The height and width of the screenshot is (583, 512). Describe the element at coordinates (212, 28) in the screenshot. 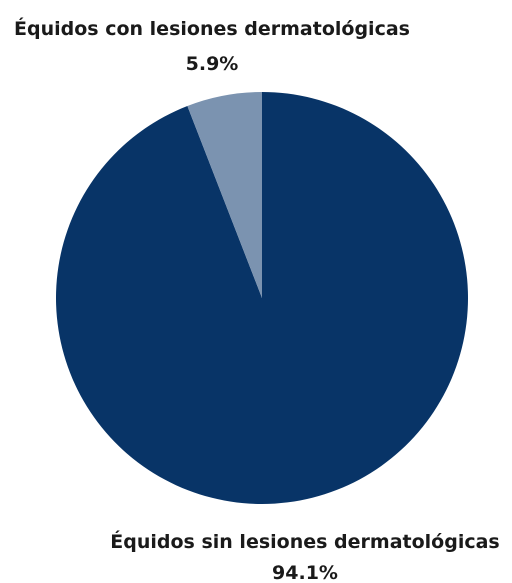

I see `slice-label-with-lesions: Équidos con lesiones dermatológicas` at that location.